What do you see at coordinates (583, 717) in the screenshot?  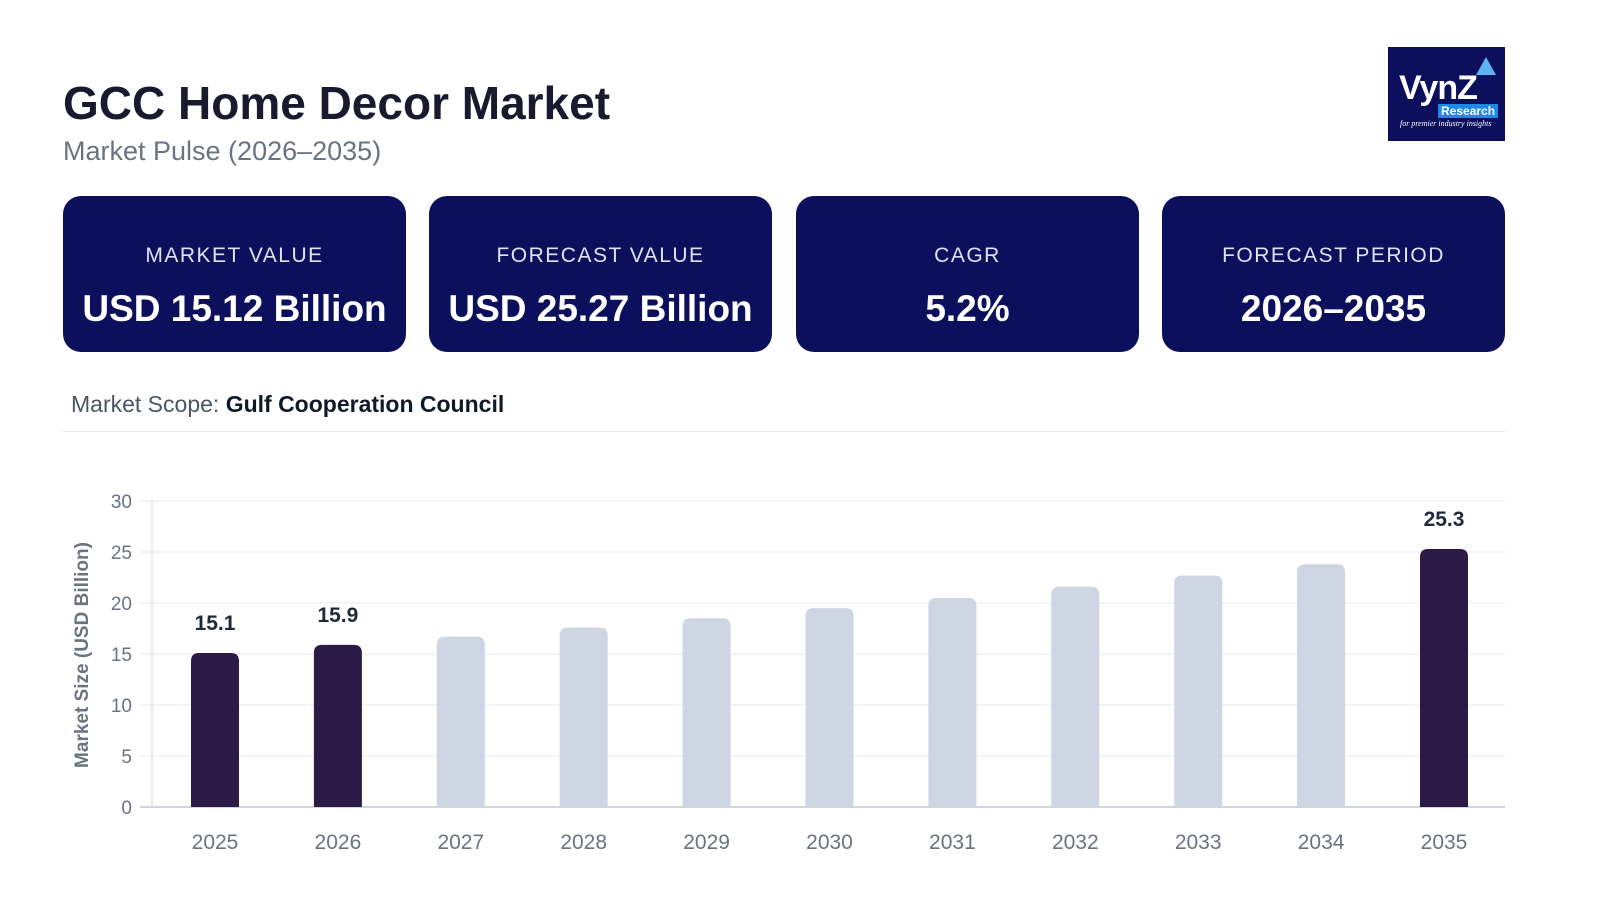 I see `bar-2028` at bounding box center [583, 717].